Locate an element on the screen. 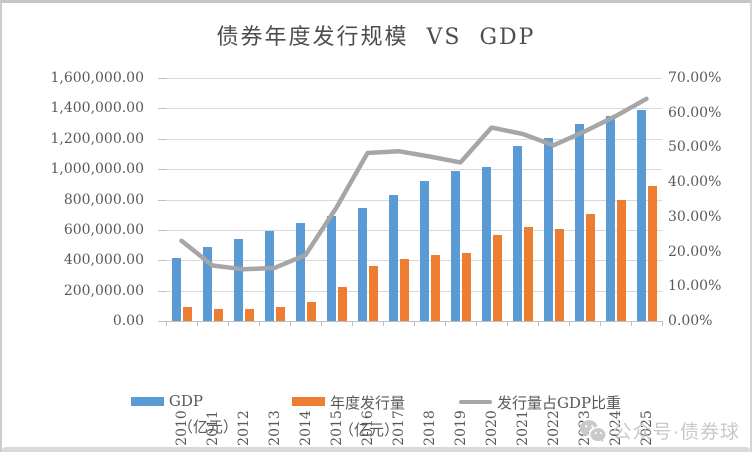 The height and width of the screenshot is (452, 752). left-axis-label: 1,400,000.00 is located at coordinates (97, 108).